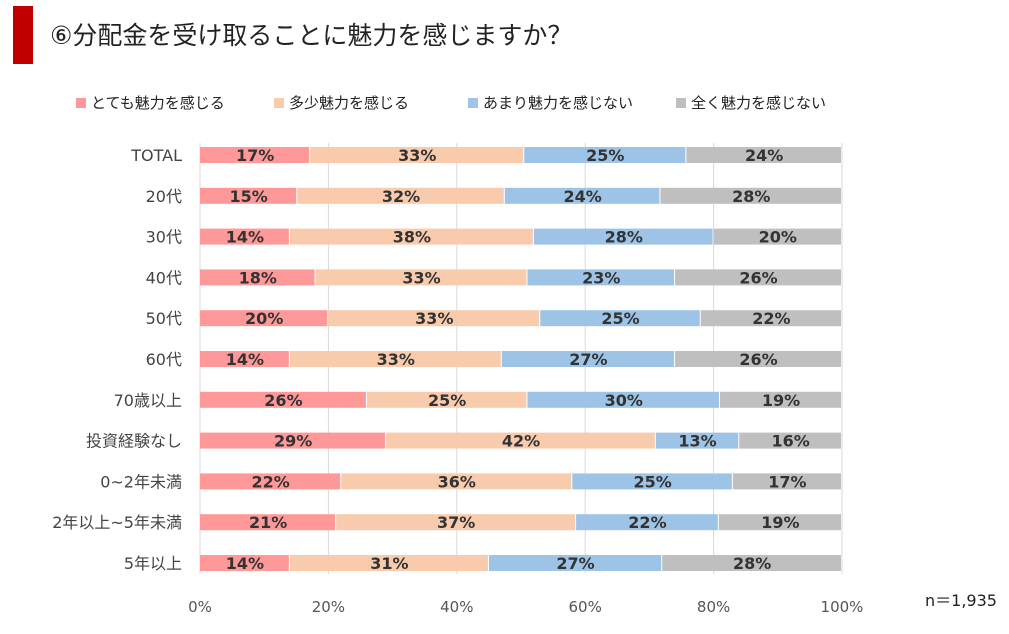  What do you see at coordinates (961, 600) in the screenshot?
I see `sample-size-note: n＝1,935` at bounding box center [961, 600].